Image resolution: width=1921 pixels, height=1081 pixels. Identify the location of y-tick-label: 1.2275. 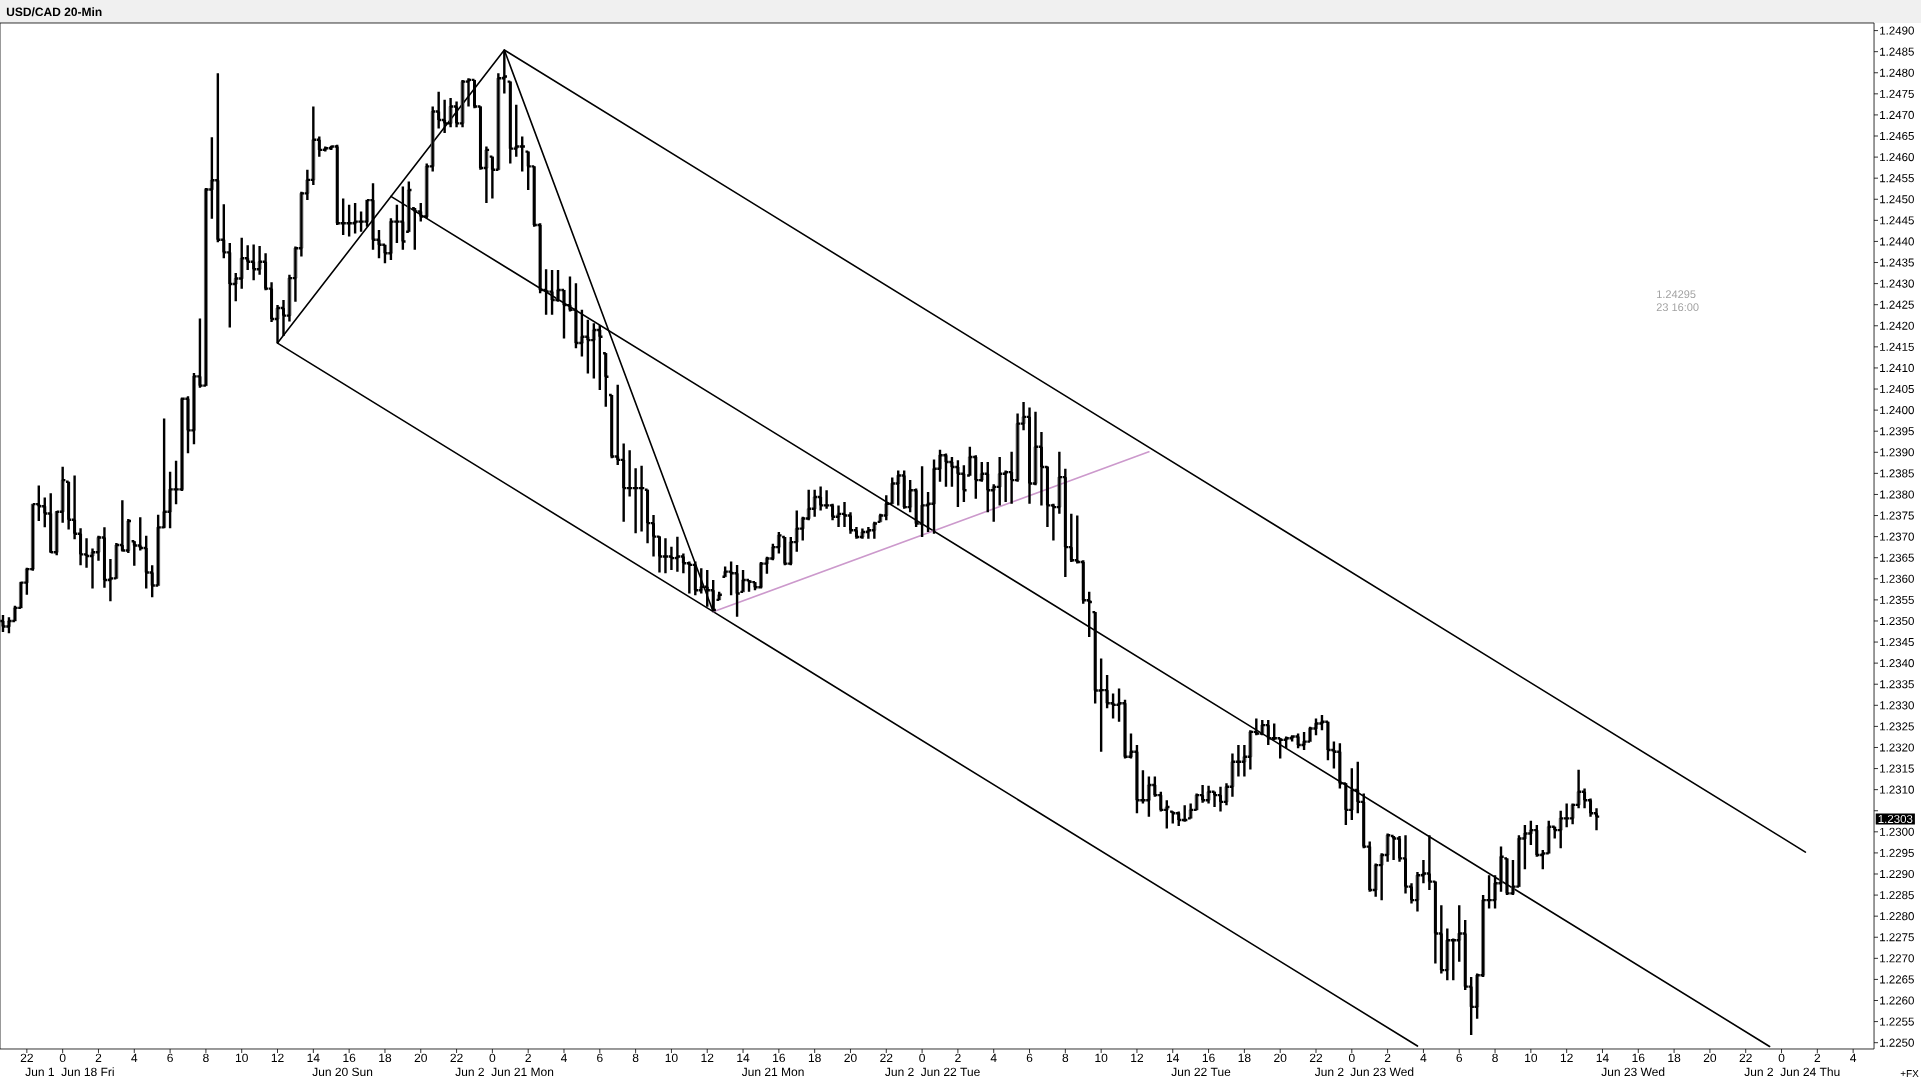
(1897, 937).